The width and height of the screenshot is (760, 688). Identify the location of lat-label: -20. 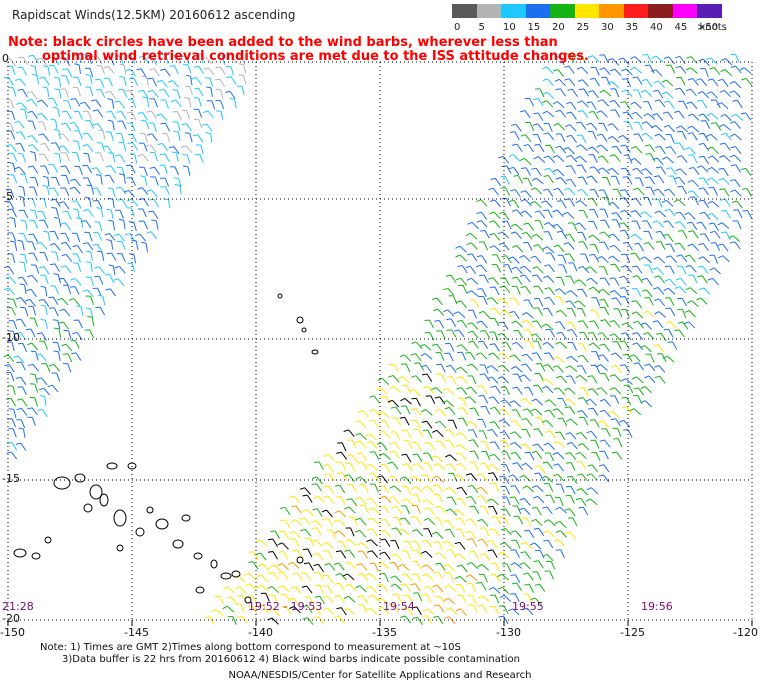
(11, 618).